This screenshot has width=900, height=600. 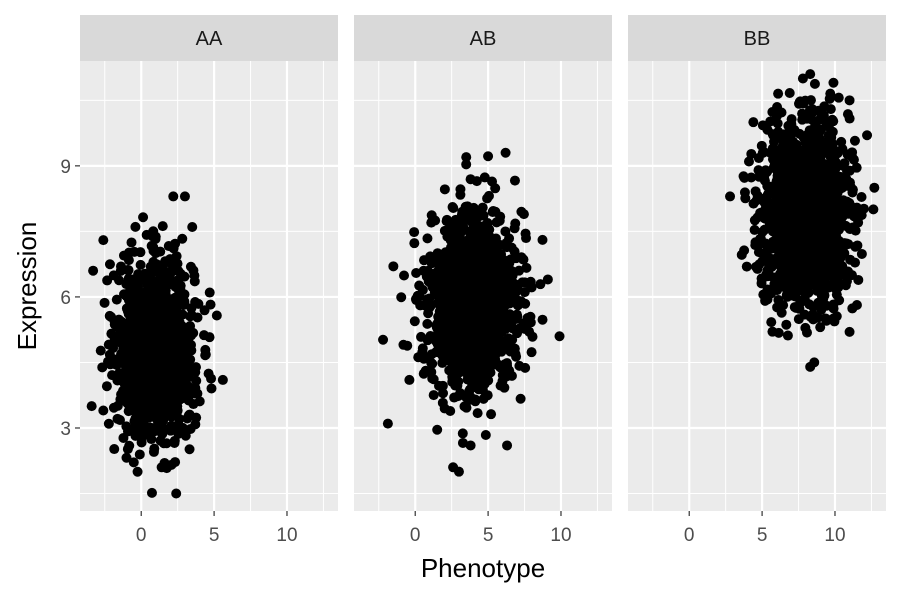 I want to click on y-tick-label: 9, so click(x=65, y=167).